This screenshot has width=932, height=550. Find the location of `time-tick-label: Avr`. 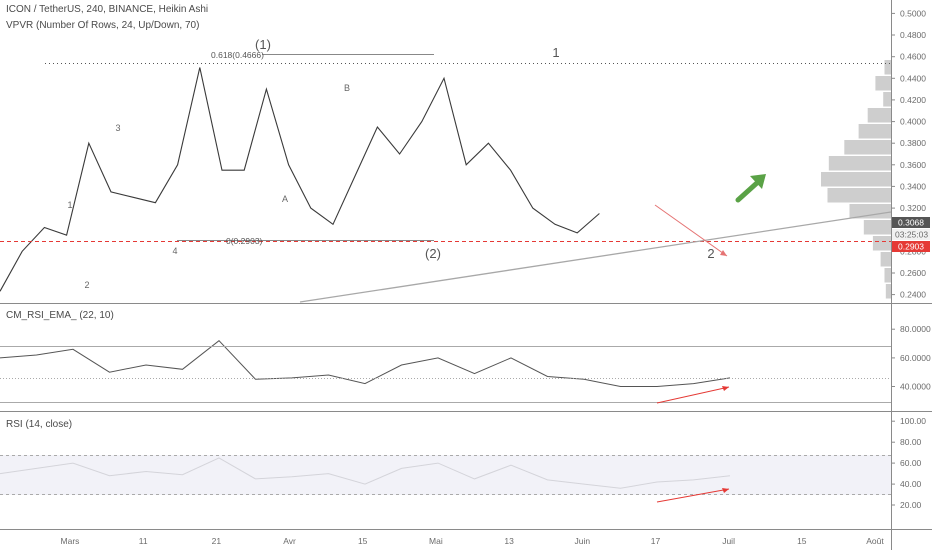

time-tick-label: Avr is located at coordinates (289, 541).